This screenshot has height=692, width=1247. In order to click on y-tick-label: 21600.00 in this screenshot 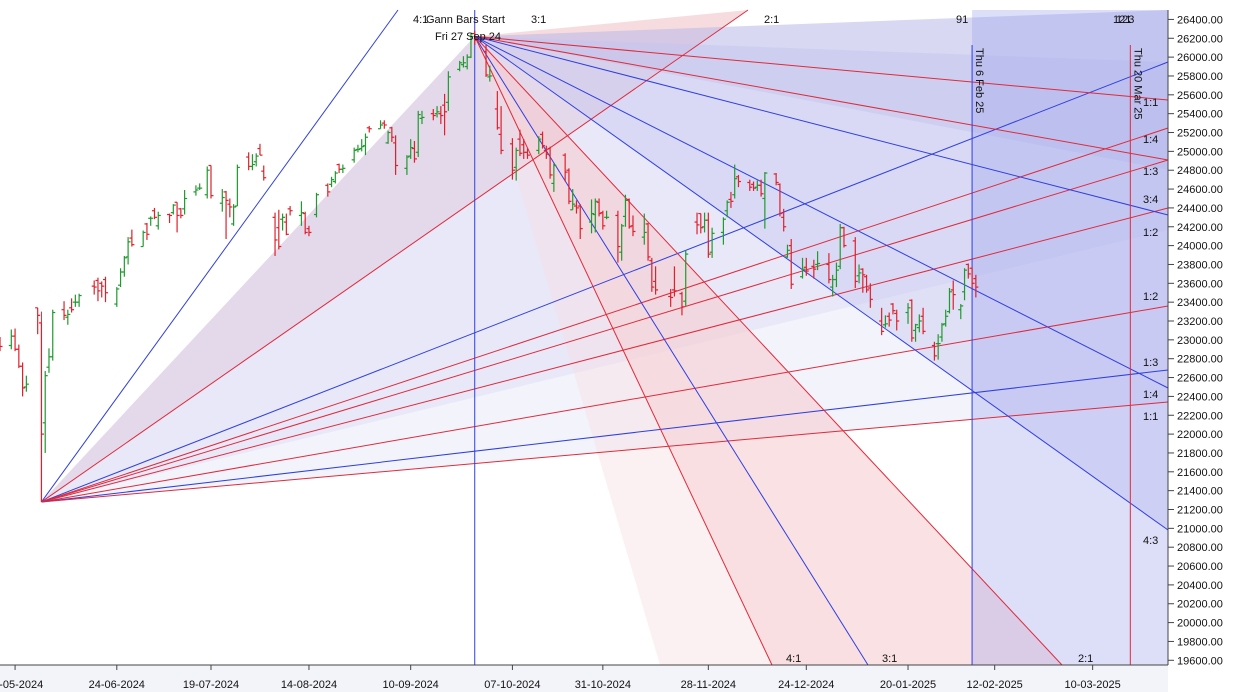, I will do `click(1200, 473)`.